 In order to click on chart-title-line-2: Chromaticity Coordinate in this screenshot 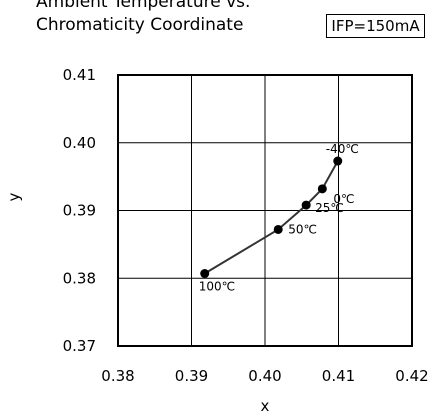, I will do `click(140, 25)`.